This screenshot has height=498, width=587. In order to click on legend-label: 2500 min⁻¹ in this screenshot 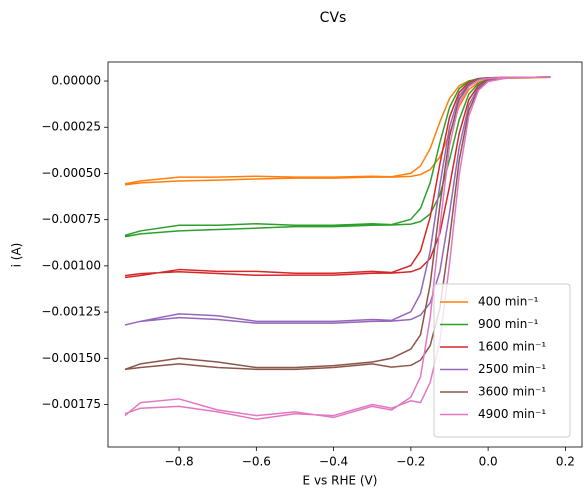, I will do `click(512, 369)`.